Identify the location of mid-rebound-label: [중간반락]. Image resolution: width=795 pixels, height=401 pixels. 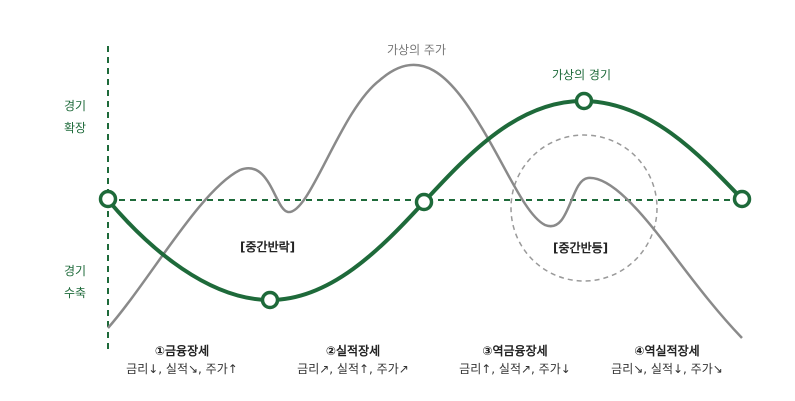
(268, 247).